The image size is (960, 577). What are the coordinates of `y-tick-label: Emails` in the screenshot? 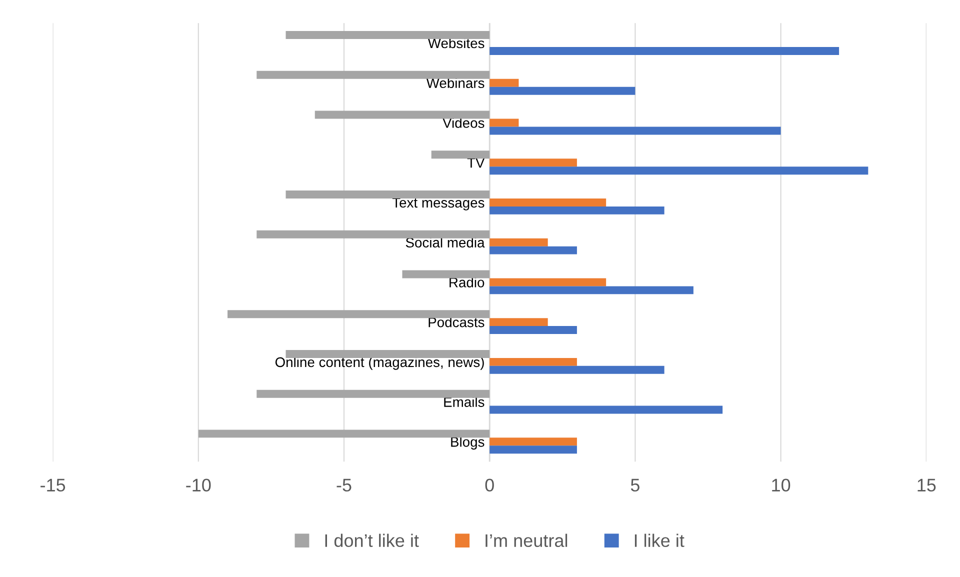 It's located at (464, 401).